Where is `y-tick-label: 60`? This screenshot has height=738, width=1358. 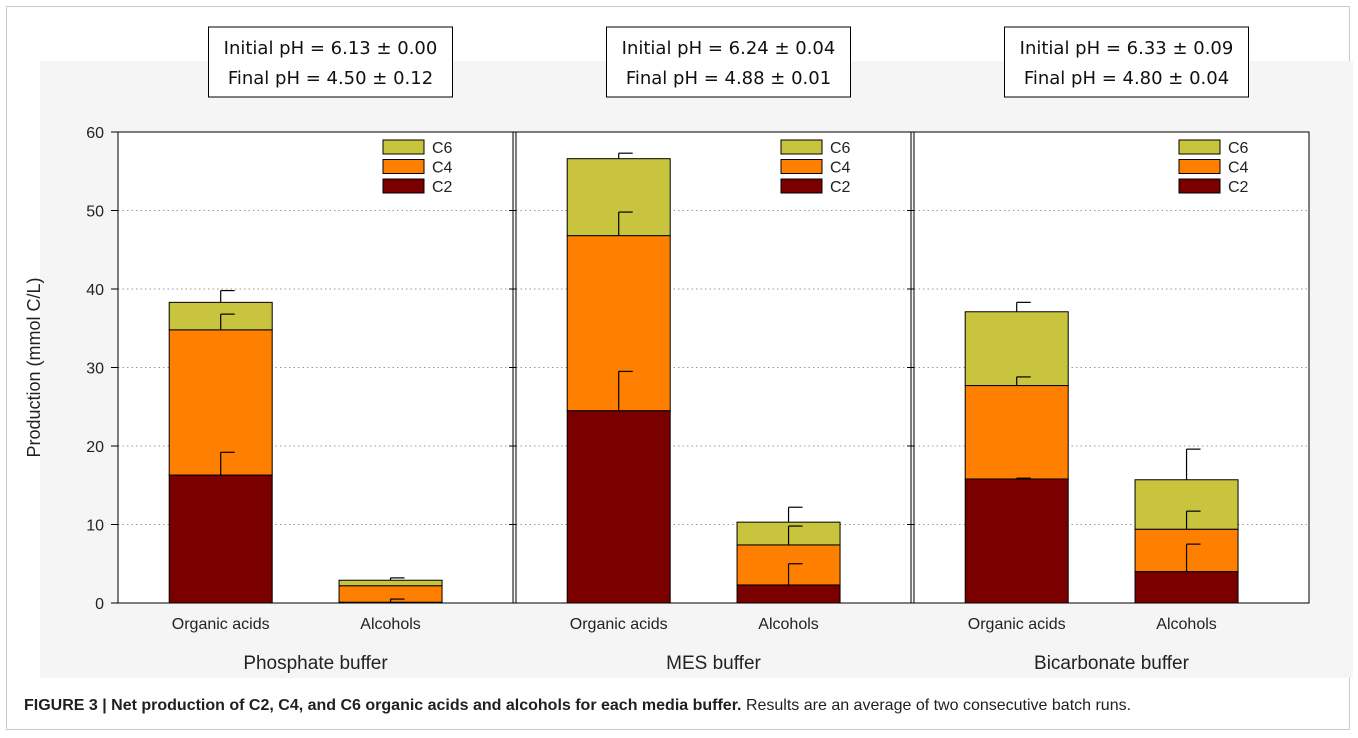 y-tick-label: 60 is located at coordinates (95, 133).